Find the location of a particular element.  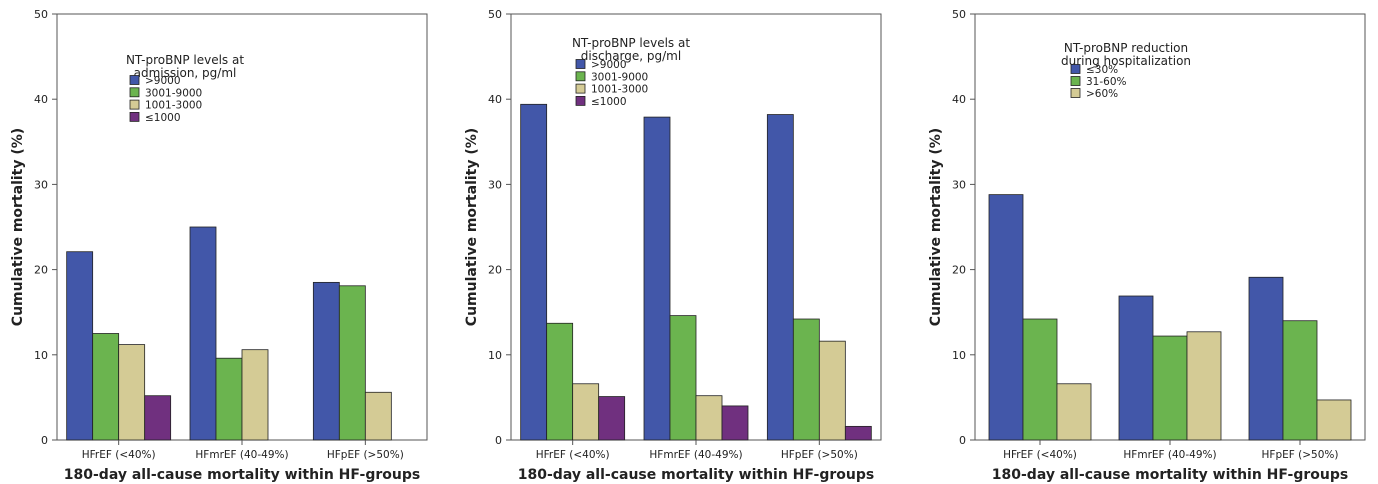

legend-label-1: ≤30% is located at coordinates (1102, 70).